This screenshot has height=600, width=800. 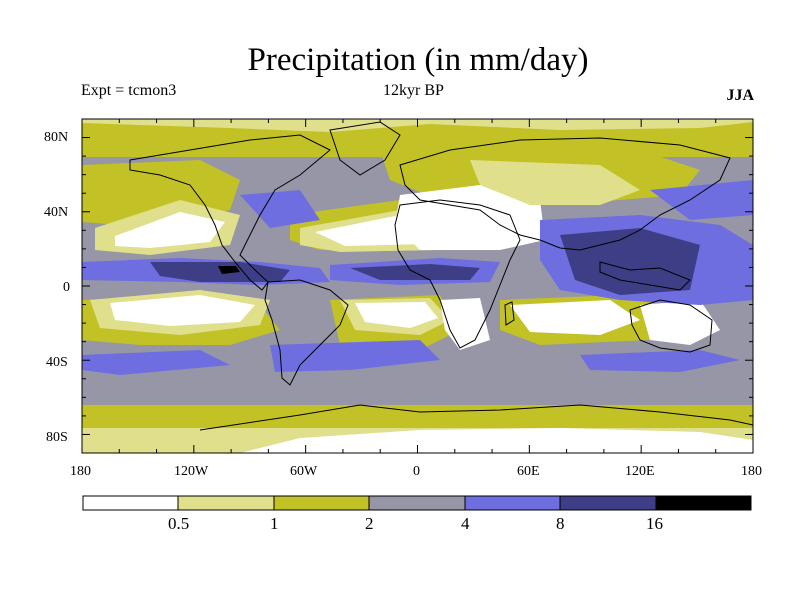 I want to click on colorbar-outline, so click(x=417, y=503).